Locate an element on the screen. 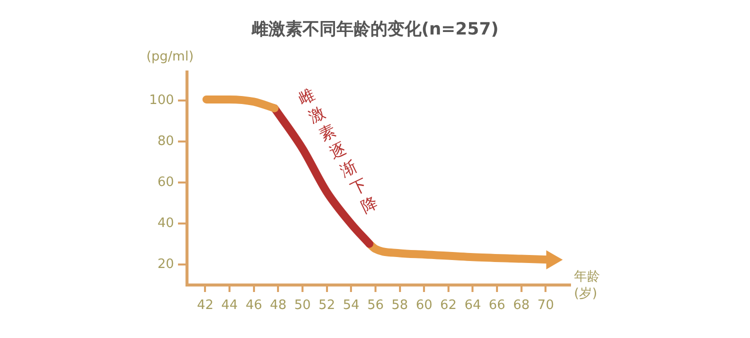 The width and height of the screenshot is (750, 338). x-axis-title: 年龄 (岁) is located at coordinates (587, 285).